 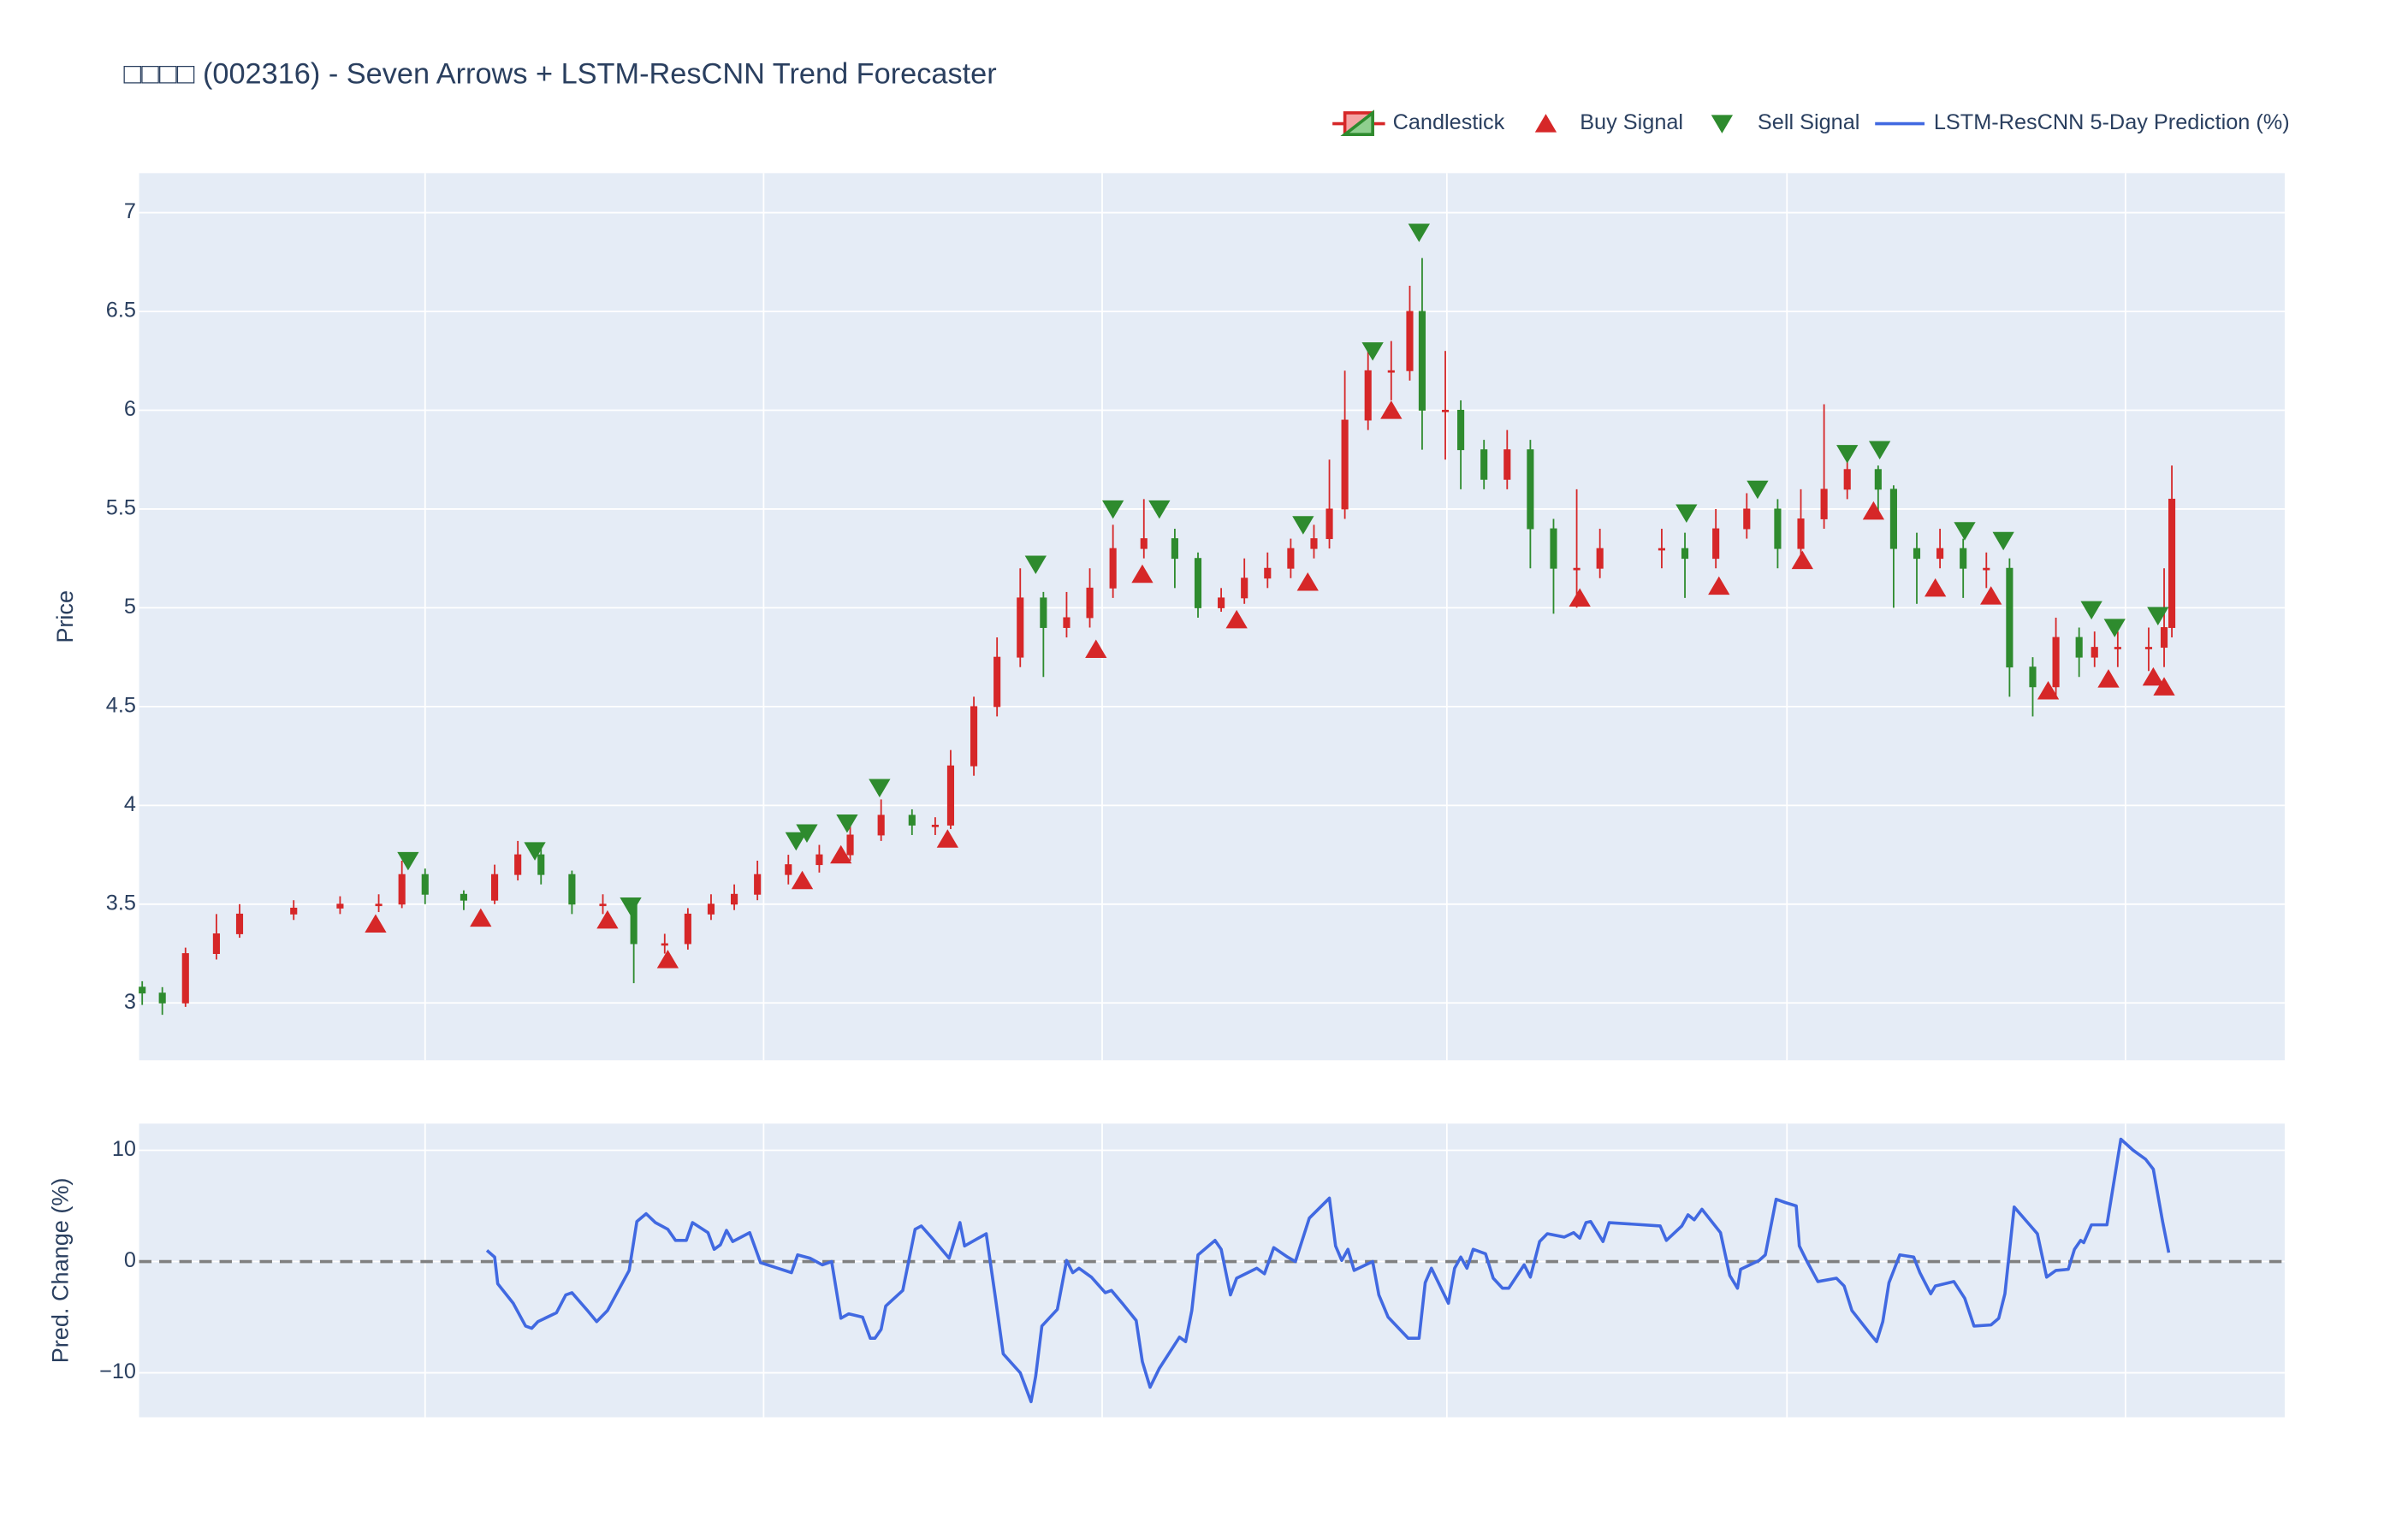 What do you see at coordinates (121, 311) in the screenshot?
I see `y-tick-label: 6.5` at bounding box center [121, 311].